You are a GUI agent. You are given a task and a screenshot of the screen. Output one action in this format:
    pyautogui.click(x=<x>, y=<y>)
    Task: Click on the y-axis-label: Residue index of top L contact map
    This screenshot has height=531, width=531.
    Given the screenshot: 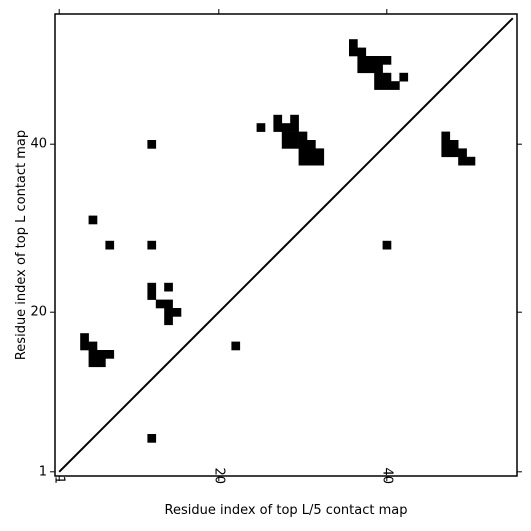 What is the action you would take?
    pyautogui.click(x=21, y=245)
    